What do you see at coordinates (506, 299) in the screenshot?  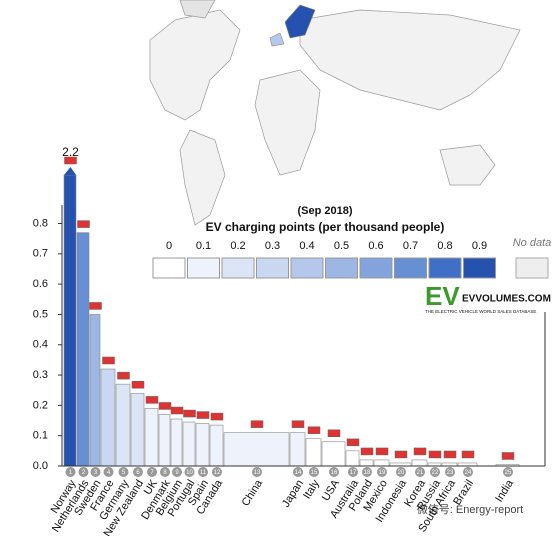 I see `logo-name: EVVOLUMES.COM` at bounding box center [506, 299].